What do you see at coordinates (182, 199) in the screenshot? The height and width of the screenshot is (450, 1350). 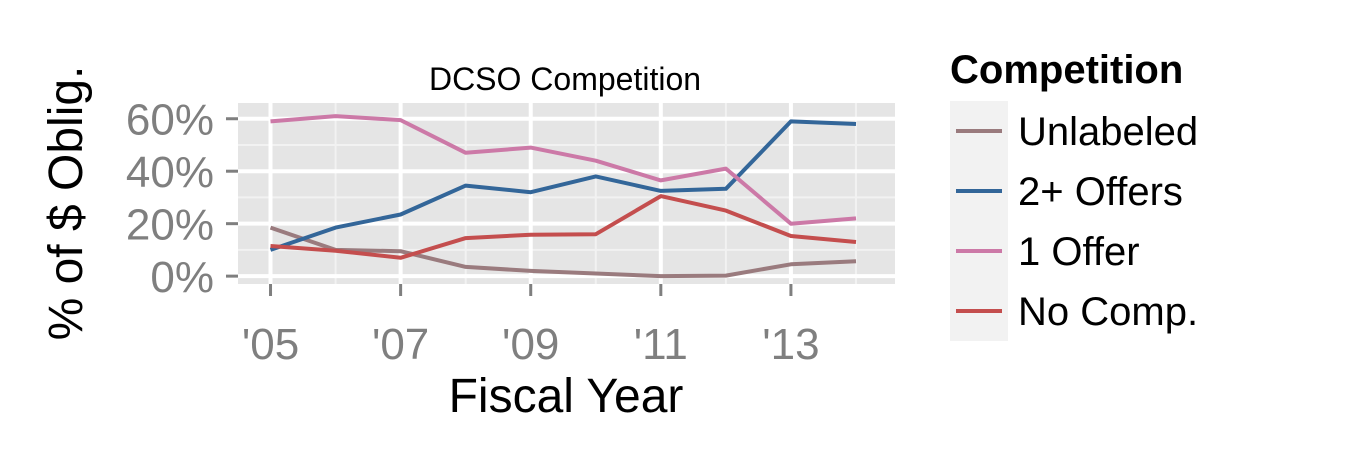 I see `y-axis: 0%20%40%60%` at bounding box center [182, 199].